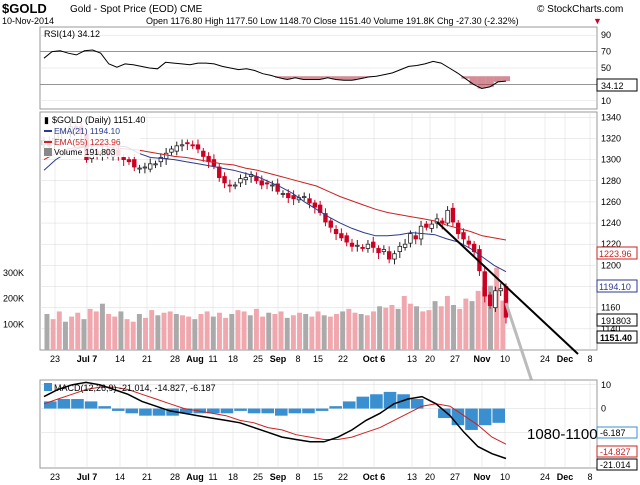 This screenshot has width=640, height=485. I want to click on volume-value-box, so click(617, 320).